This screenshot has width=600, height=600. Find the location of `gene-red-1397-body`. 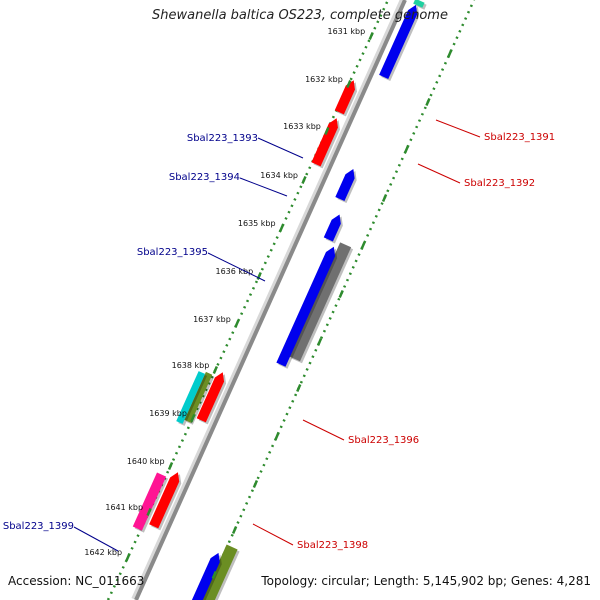

gene-red-1397-body is located at coordinates (164, 500).